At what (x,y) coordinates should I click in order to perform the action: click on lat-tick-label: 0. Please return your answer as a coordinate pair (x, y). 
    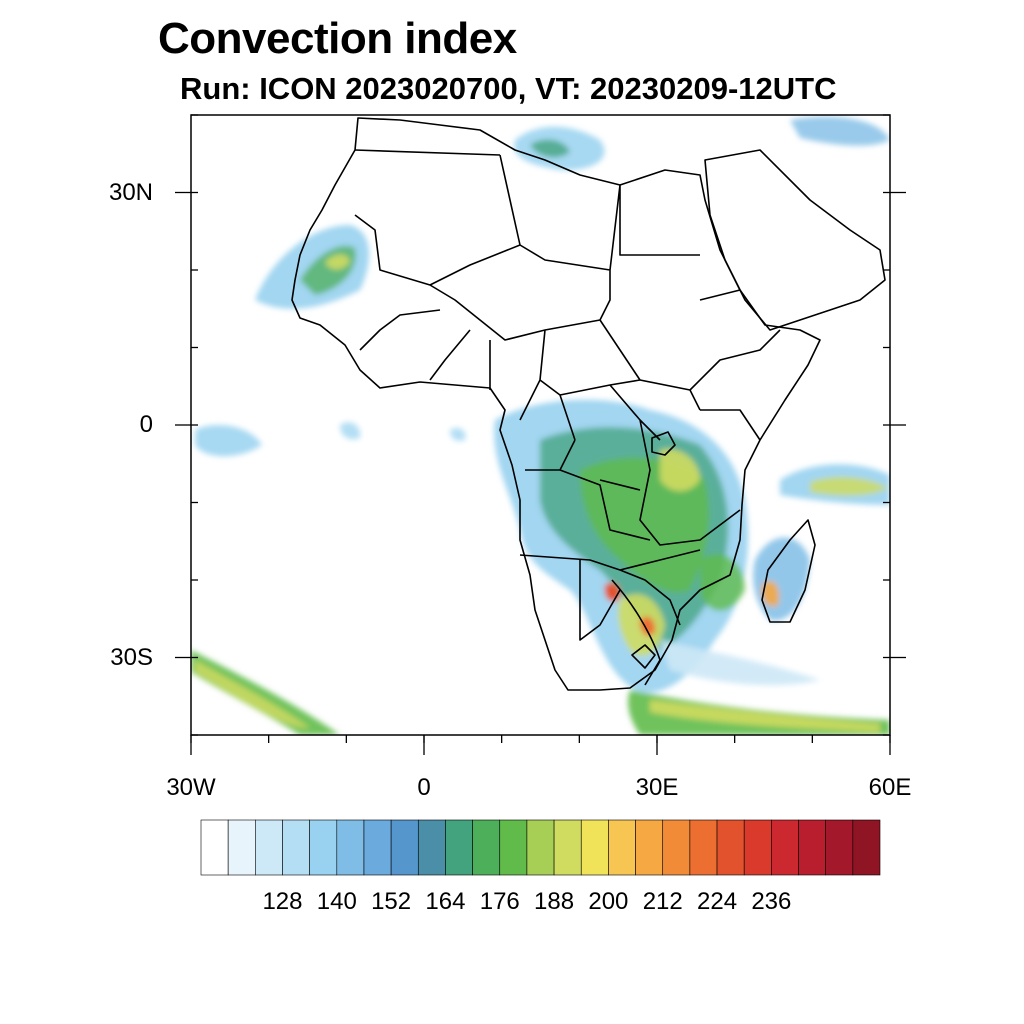
    Looking at the image, I should click on (146, 424).